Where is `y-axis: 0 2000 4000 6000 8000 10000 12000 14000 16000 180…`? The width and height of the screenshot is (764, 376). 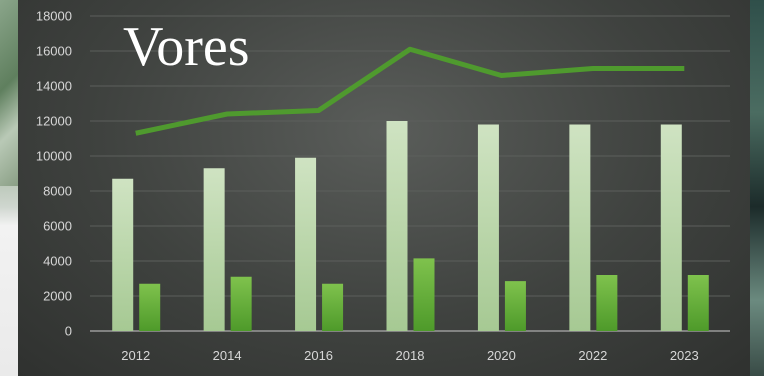
y-axis: 0 2000 4000 6000 8000 10000 12000 14000 16000 180… is located at coordinates (54, 174).